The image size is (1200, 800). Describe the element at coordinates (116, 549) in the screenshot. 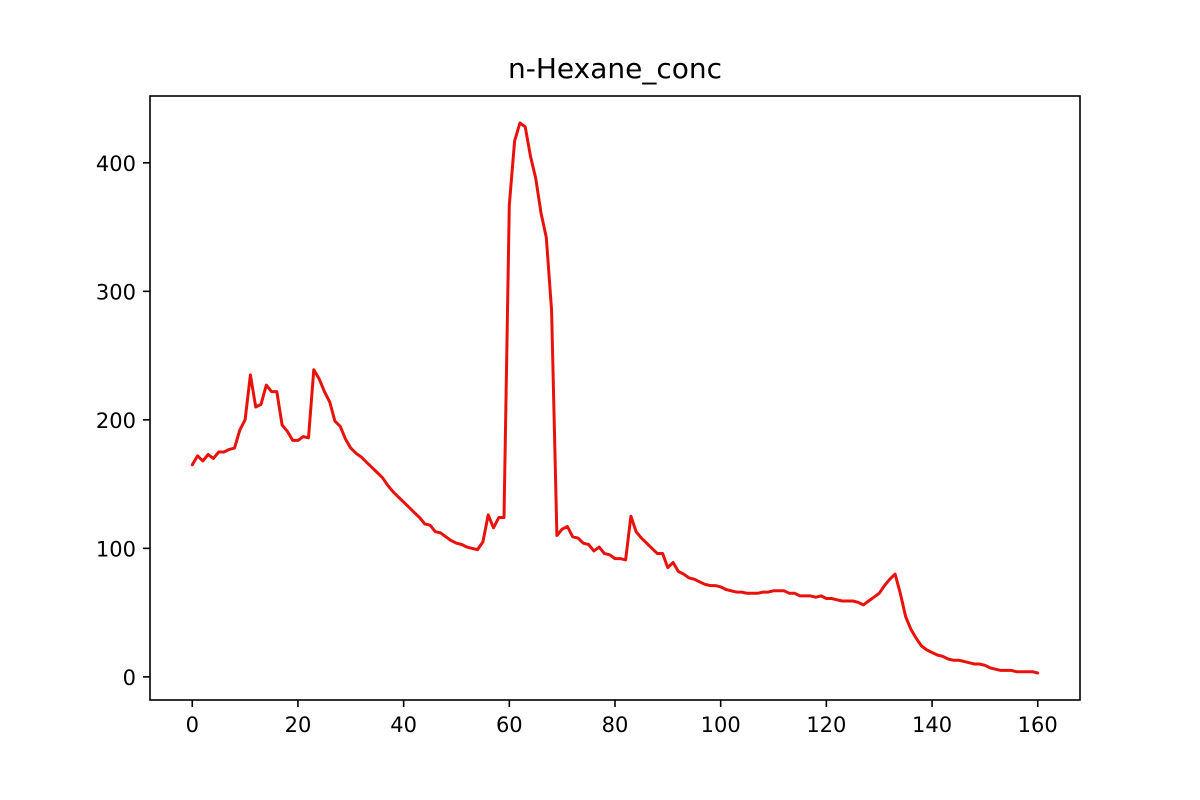

I see `y-tick-label: 100` at that location.